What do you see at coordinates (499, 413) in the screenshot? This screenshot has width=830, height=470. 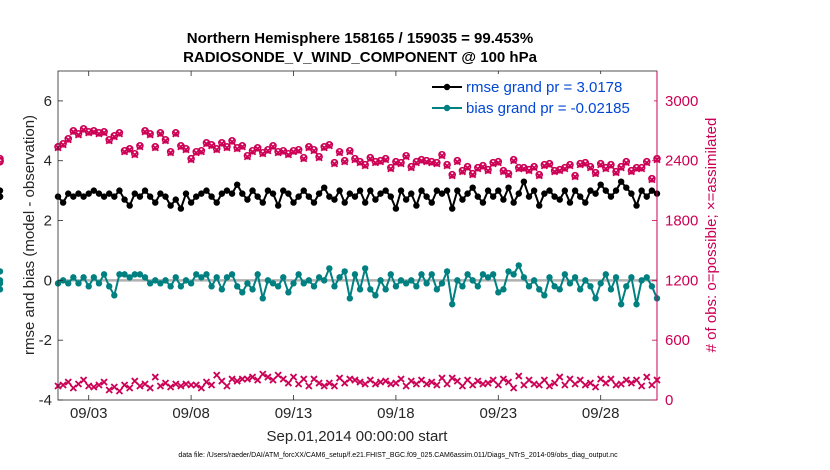 I see `x-tick-label: 09/23` at bounding box center [499, 413].